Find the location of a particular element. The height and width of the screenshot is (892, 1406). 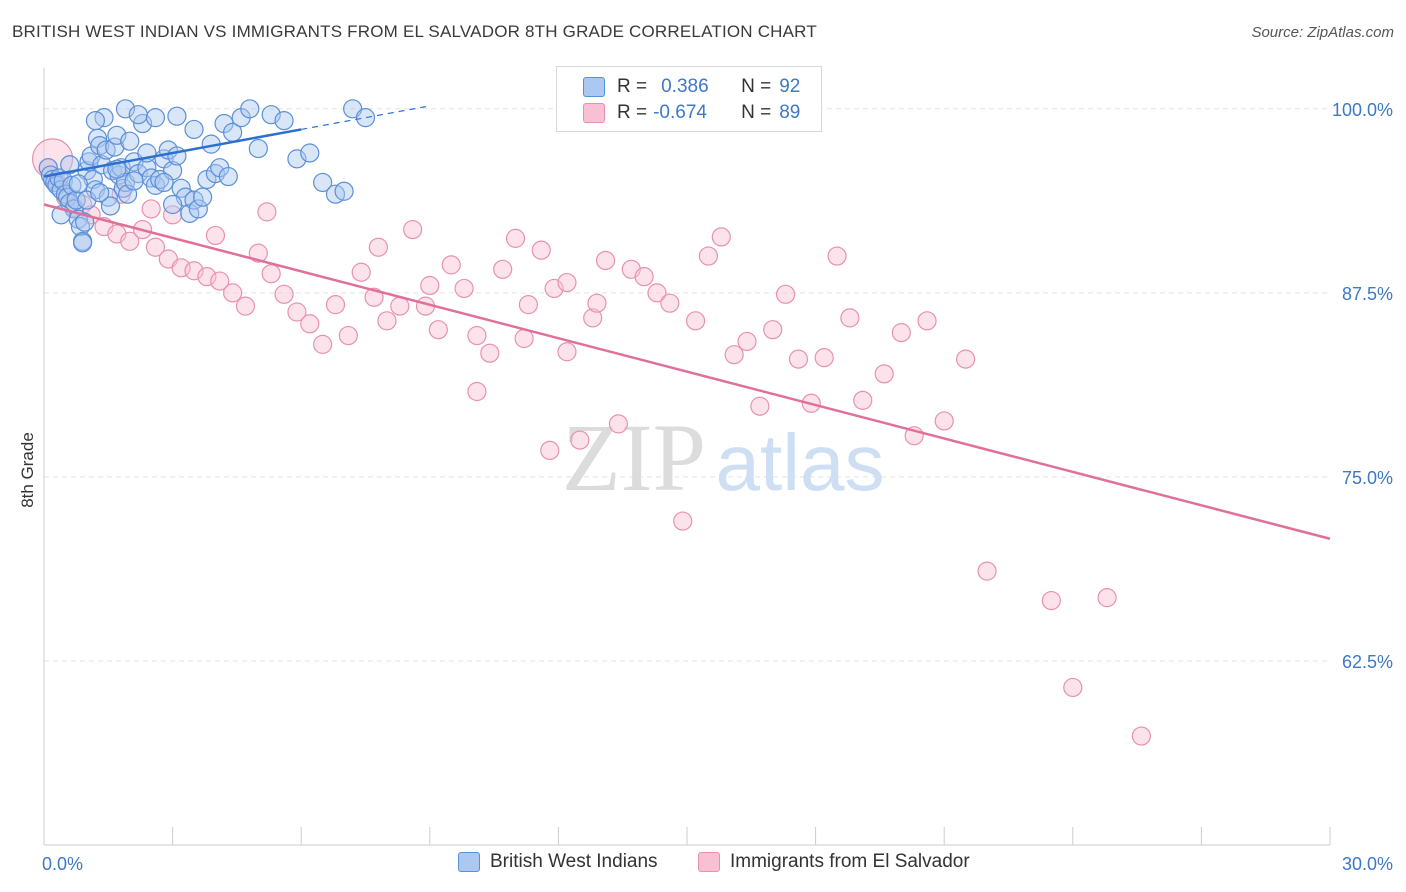

legend-label: British West Indians is located at coordinates (574, 861).